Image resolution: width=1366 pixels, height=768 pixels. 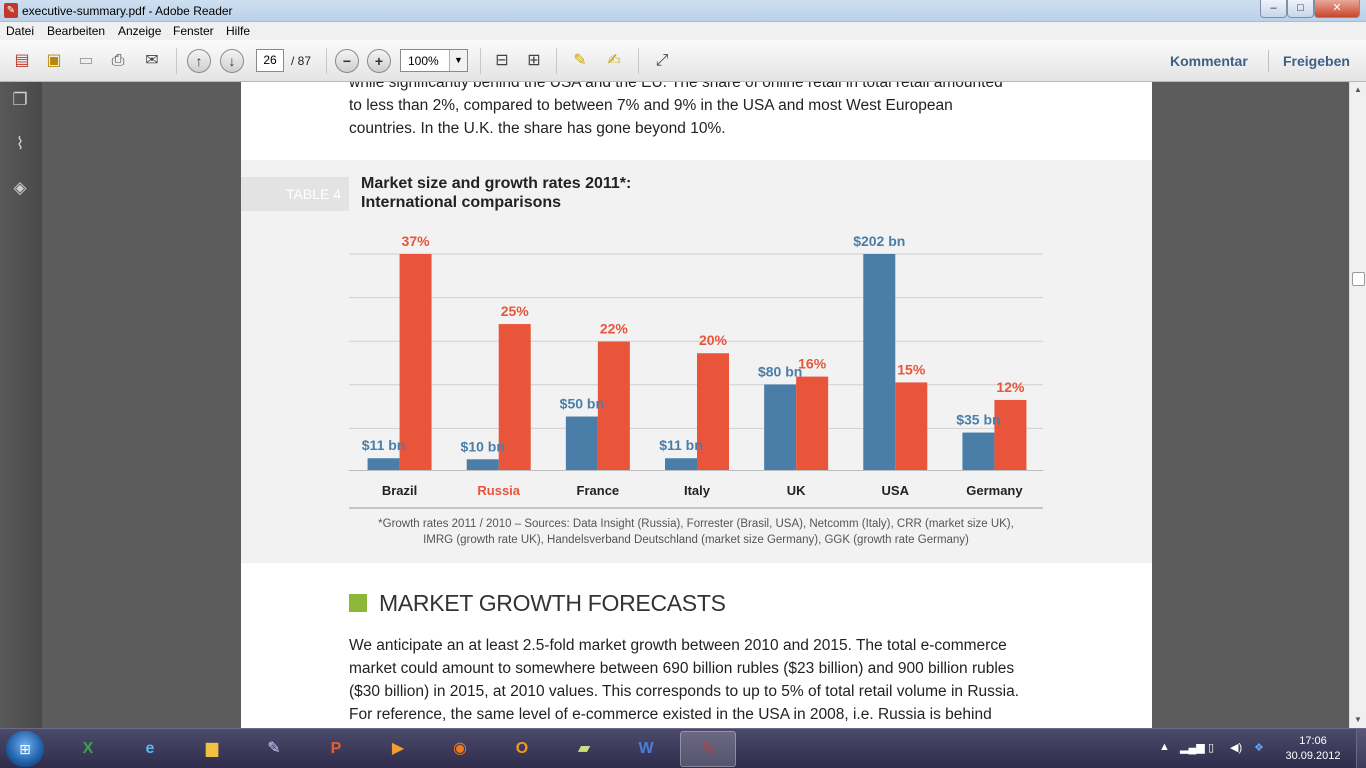 I want to click on highlight-icon: ✍, so click(x=614, y=60).